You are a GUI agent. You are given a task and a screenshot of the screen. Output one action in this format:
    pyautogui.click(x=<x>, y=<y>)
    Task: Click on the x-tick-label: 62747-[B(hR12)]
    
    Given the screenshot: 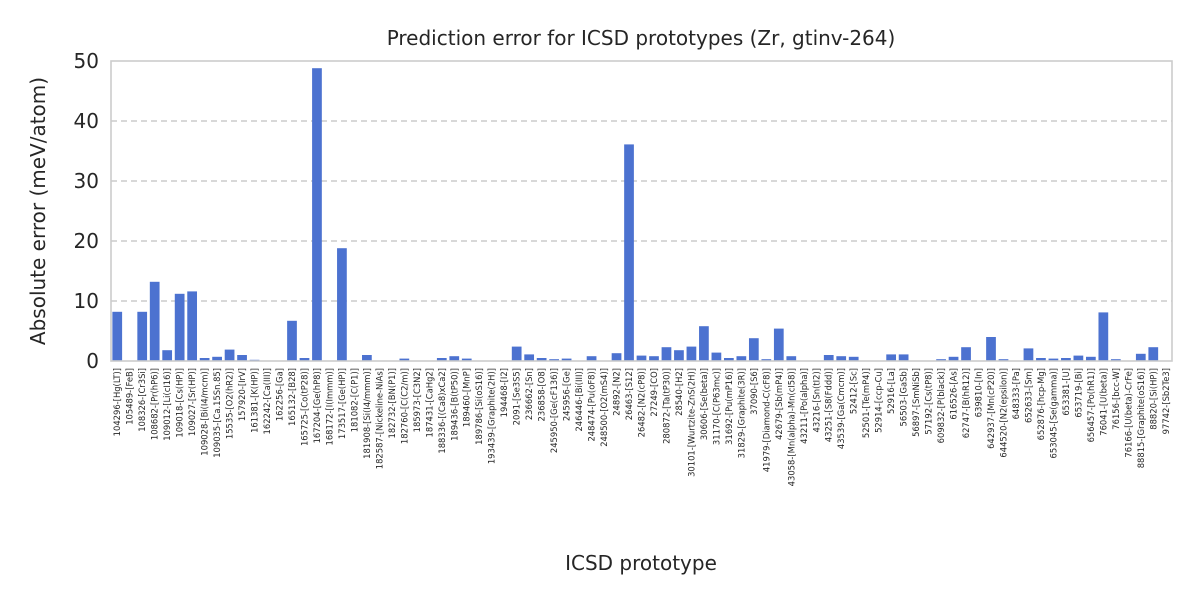 What is the action you would take?
    pyautogui.click(x=966, y=403)
    